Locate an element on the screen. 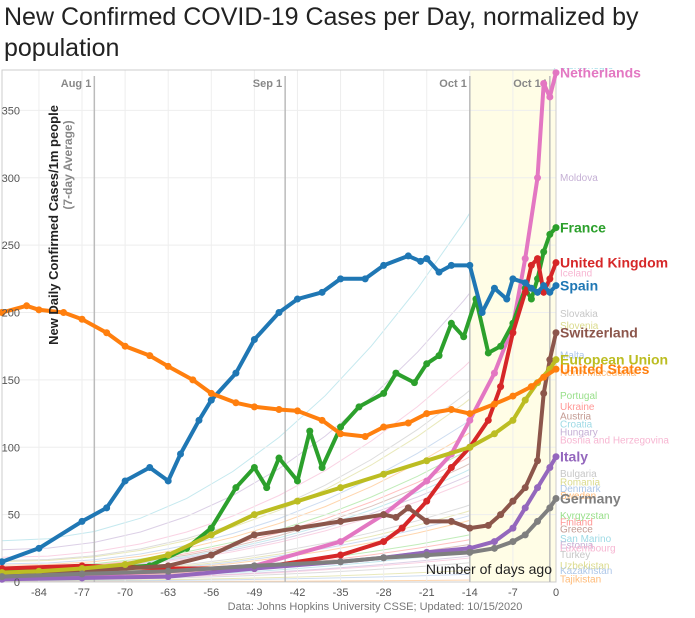 Image resolution: width=695 pixels, height=618 pixels. month-marker-label: Oct 1 is located at coordinates (453, 84).